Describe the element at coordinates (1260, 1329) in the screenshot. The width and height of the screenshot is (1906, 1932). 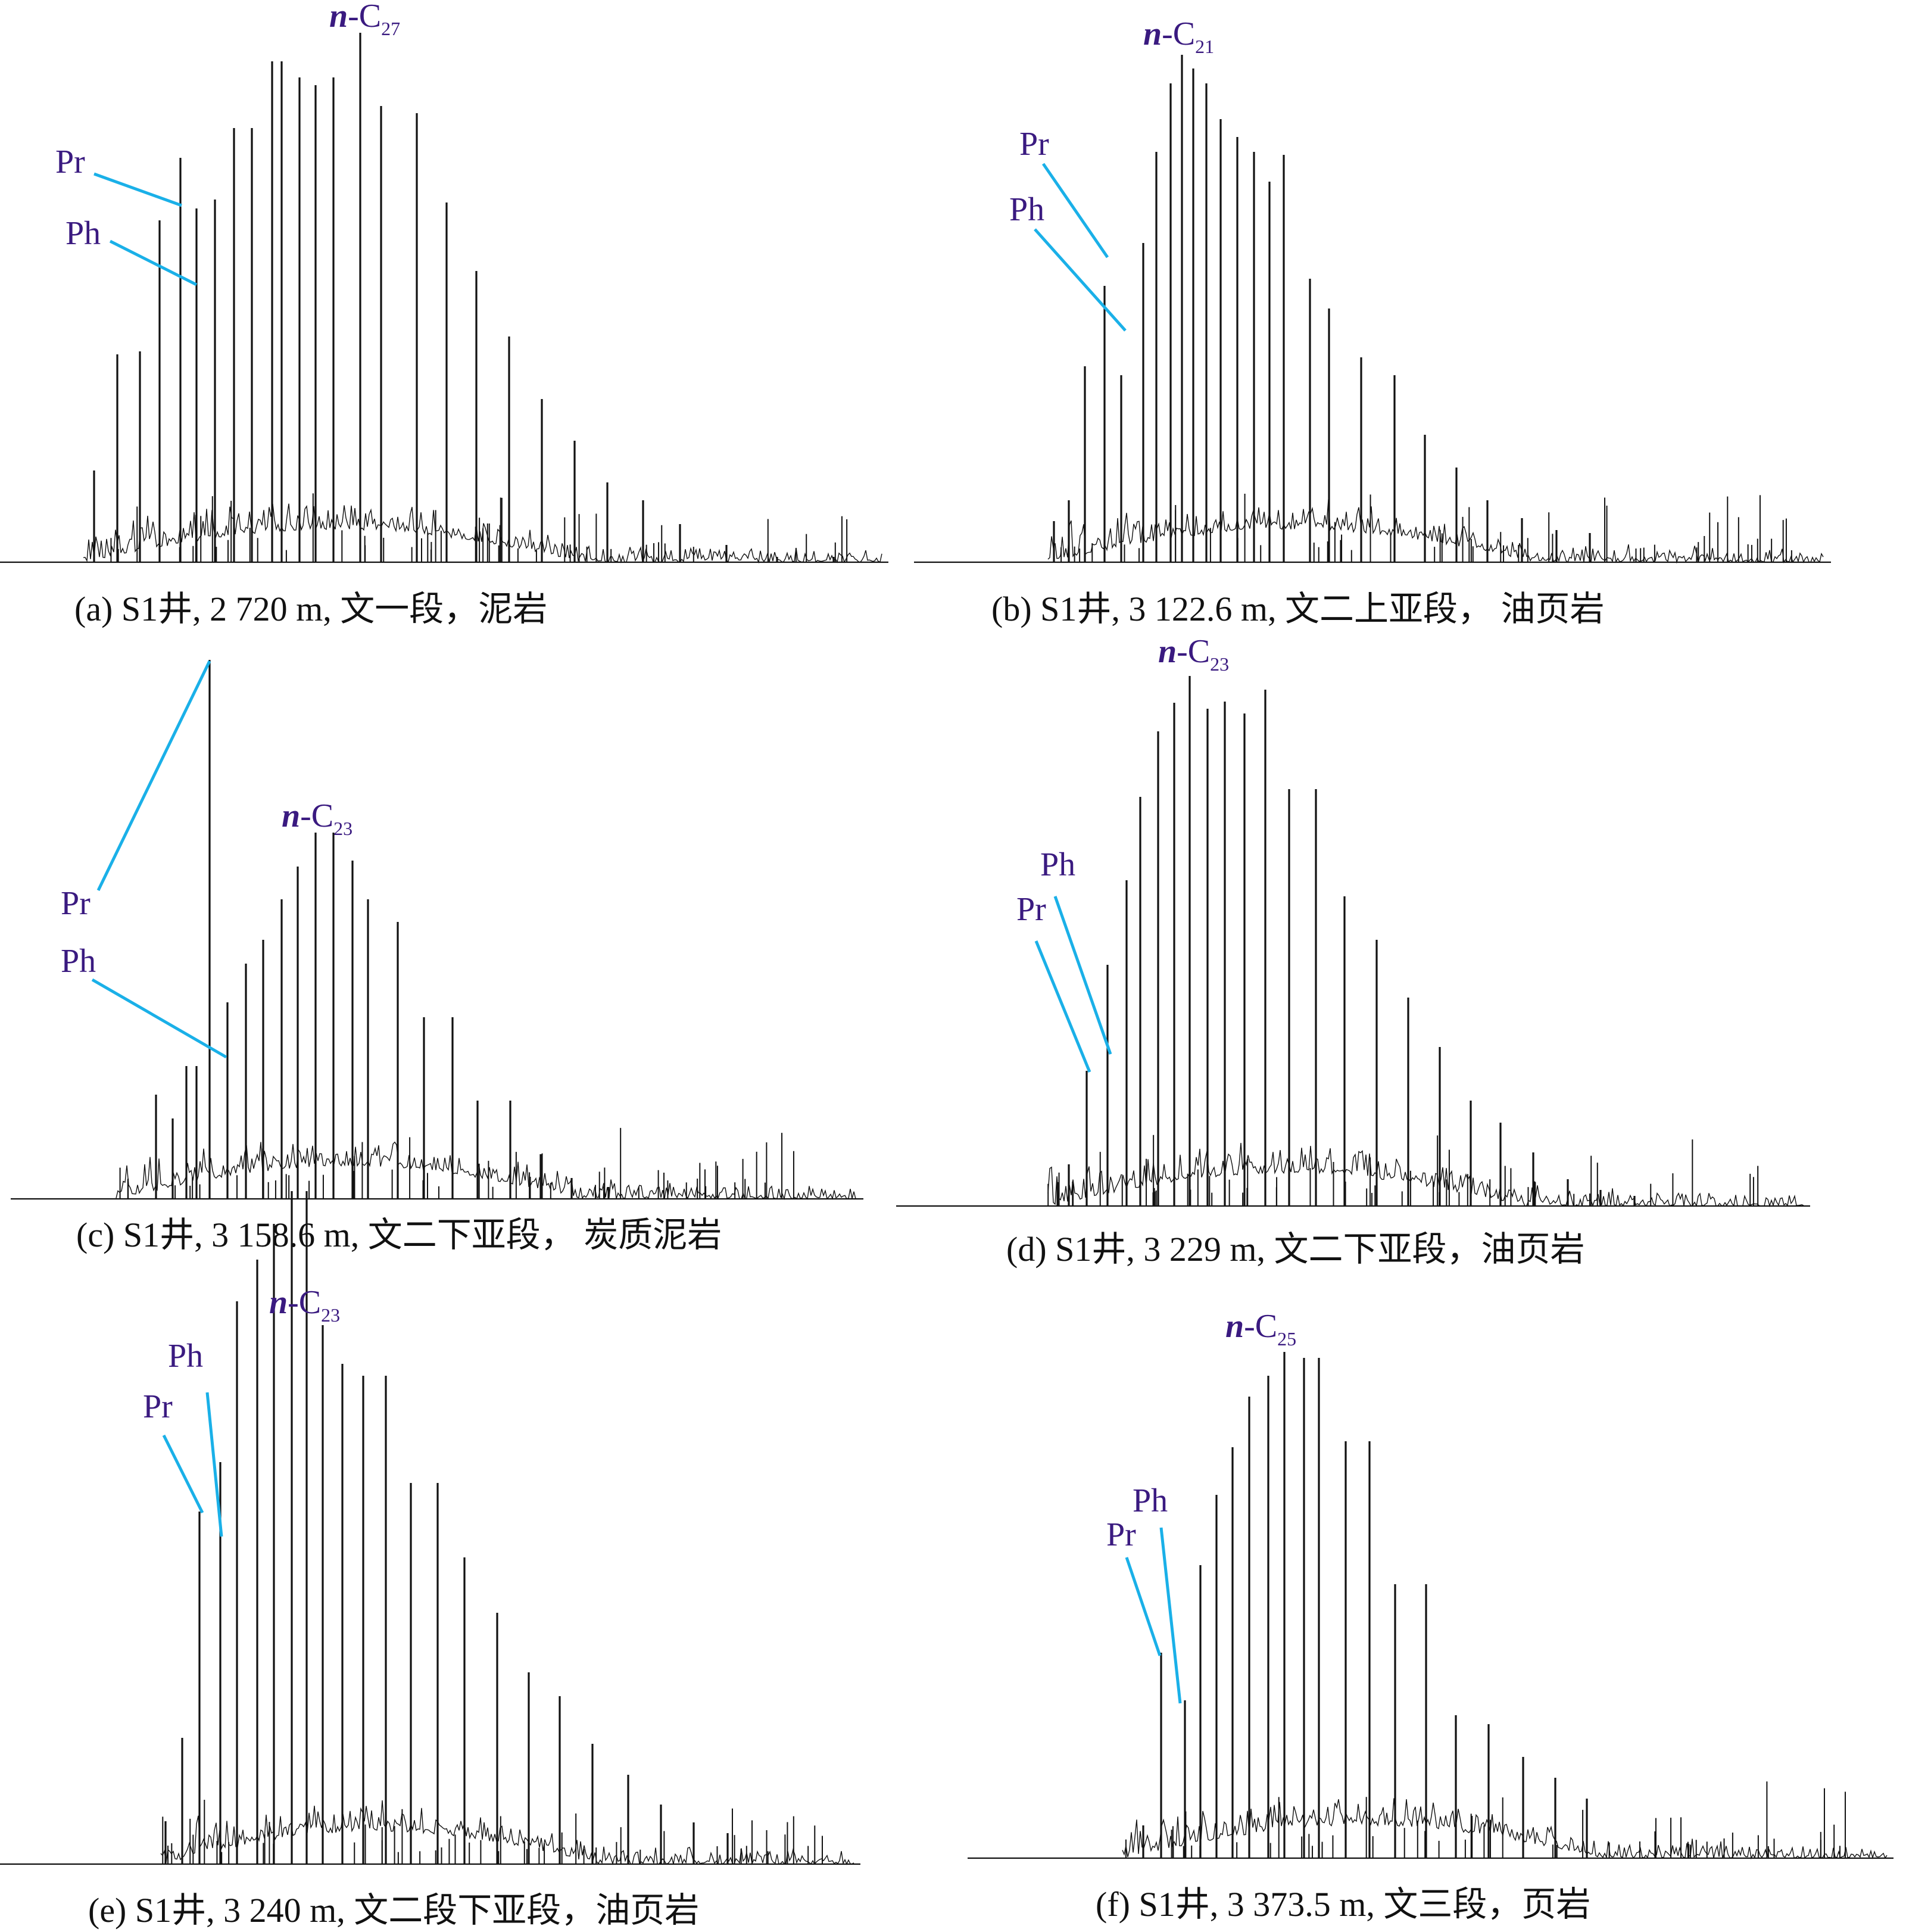
I see `n-alkane-label: n-C25` at that location.